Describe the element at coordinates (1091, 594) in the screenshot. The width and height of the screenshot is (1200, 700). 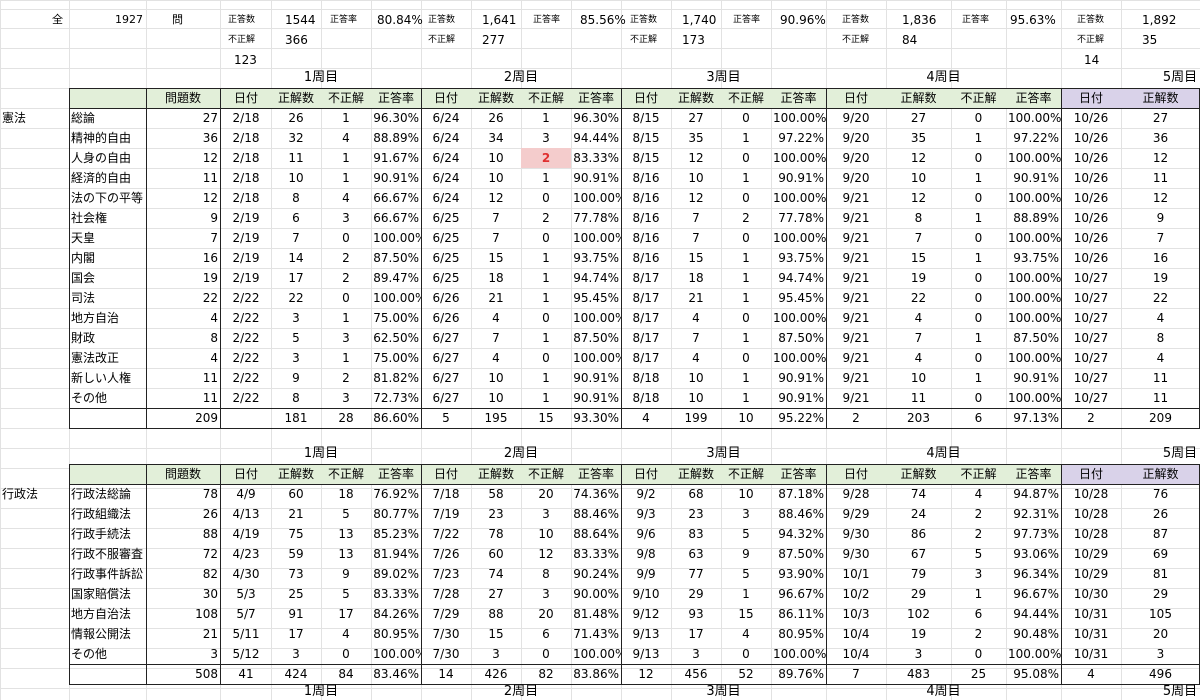
I see `cell-date: 10/30` at that location.